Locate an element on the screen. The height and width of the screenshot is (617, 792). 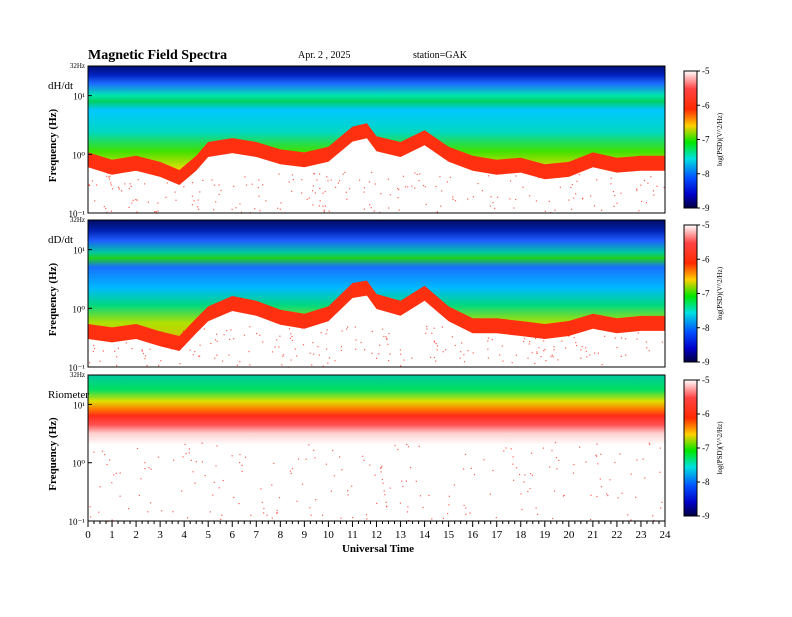
x-axis-label: Universal Time is located at coordinates (378, 549).